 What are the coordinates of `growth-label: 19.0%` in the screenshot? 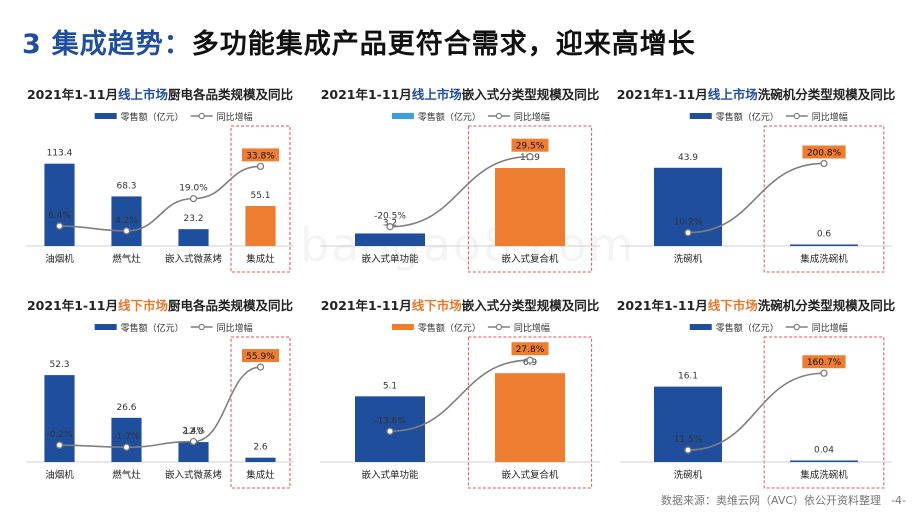 It's located at (193, 189).